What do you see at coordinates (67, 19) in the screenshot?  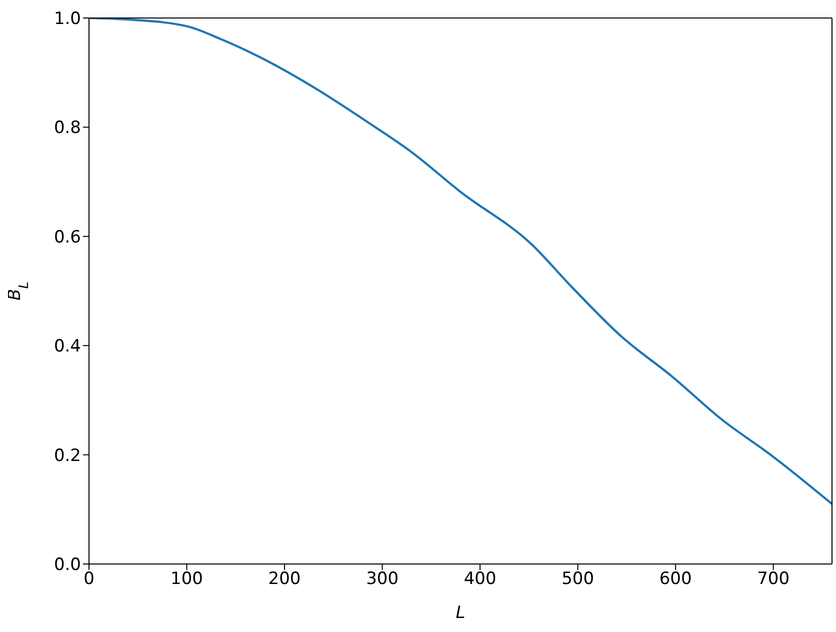 I see `y-tick-label: 1.0` at bounding box center [67, 19].